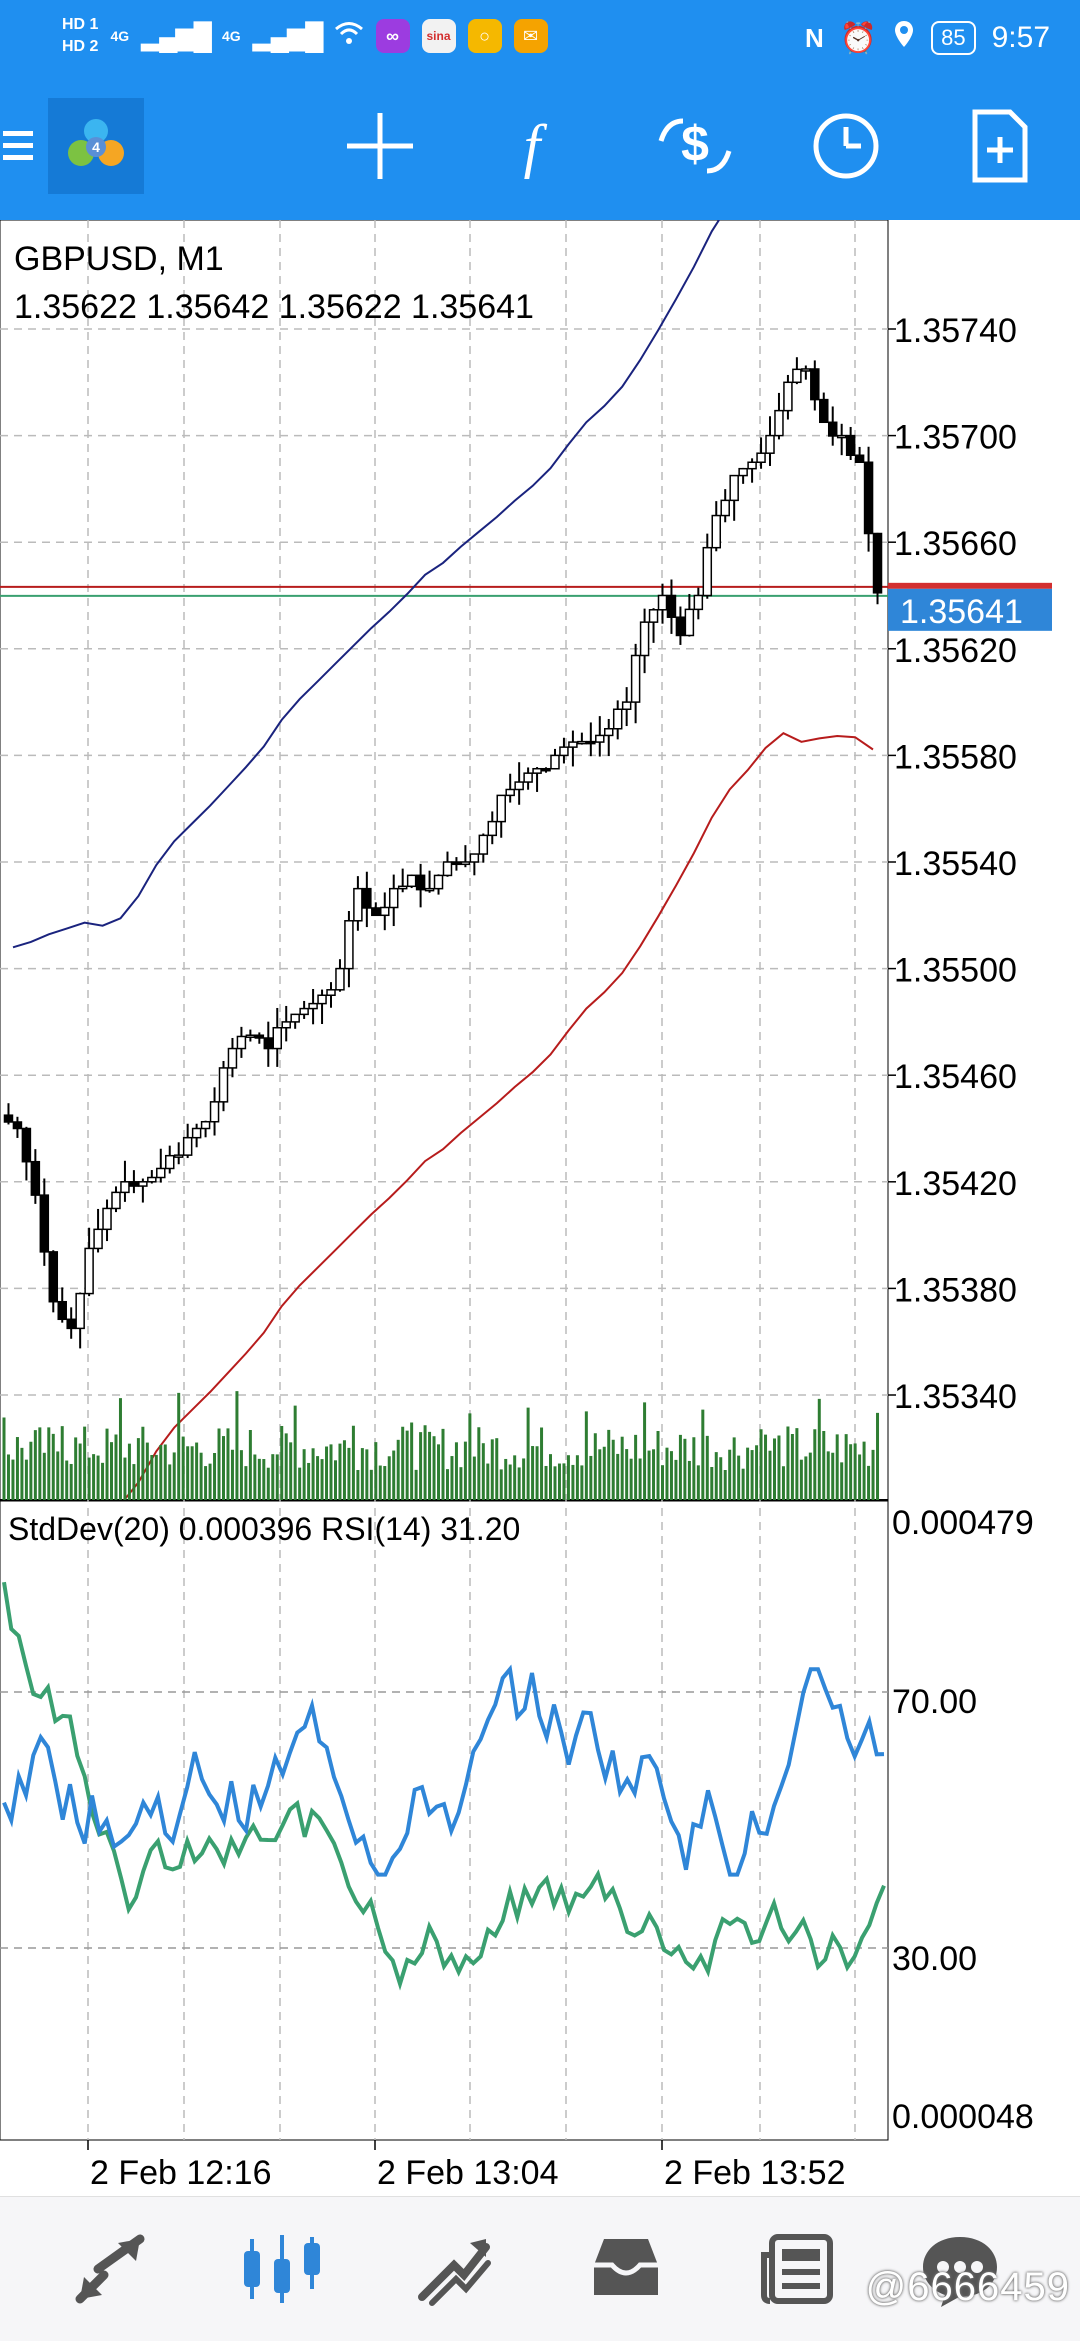 The width and height of the screenshot is (1080, 2341). I want to click on indicator-lines, so click(444, 1786).